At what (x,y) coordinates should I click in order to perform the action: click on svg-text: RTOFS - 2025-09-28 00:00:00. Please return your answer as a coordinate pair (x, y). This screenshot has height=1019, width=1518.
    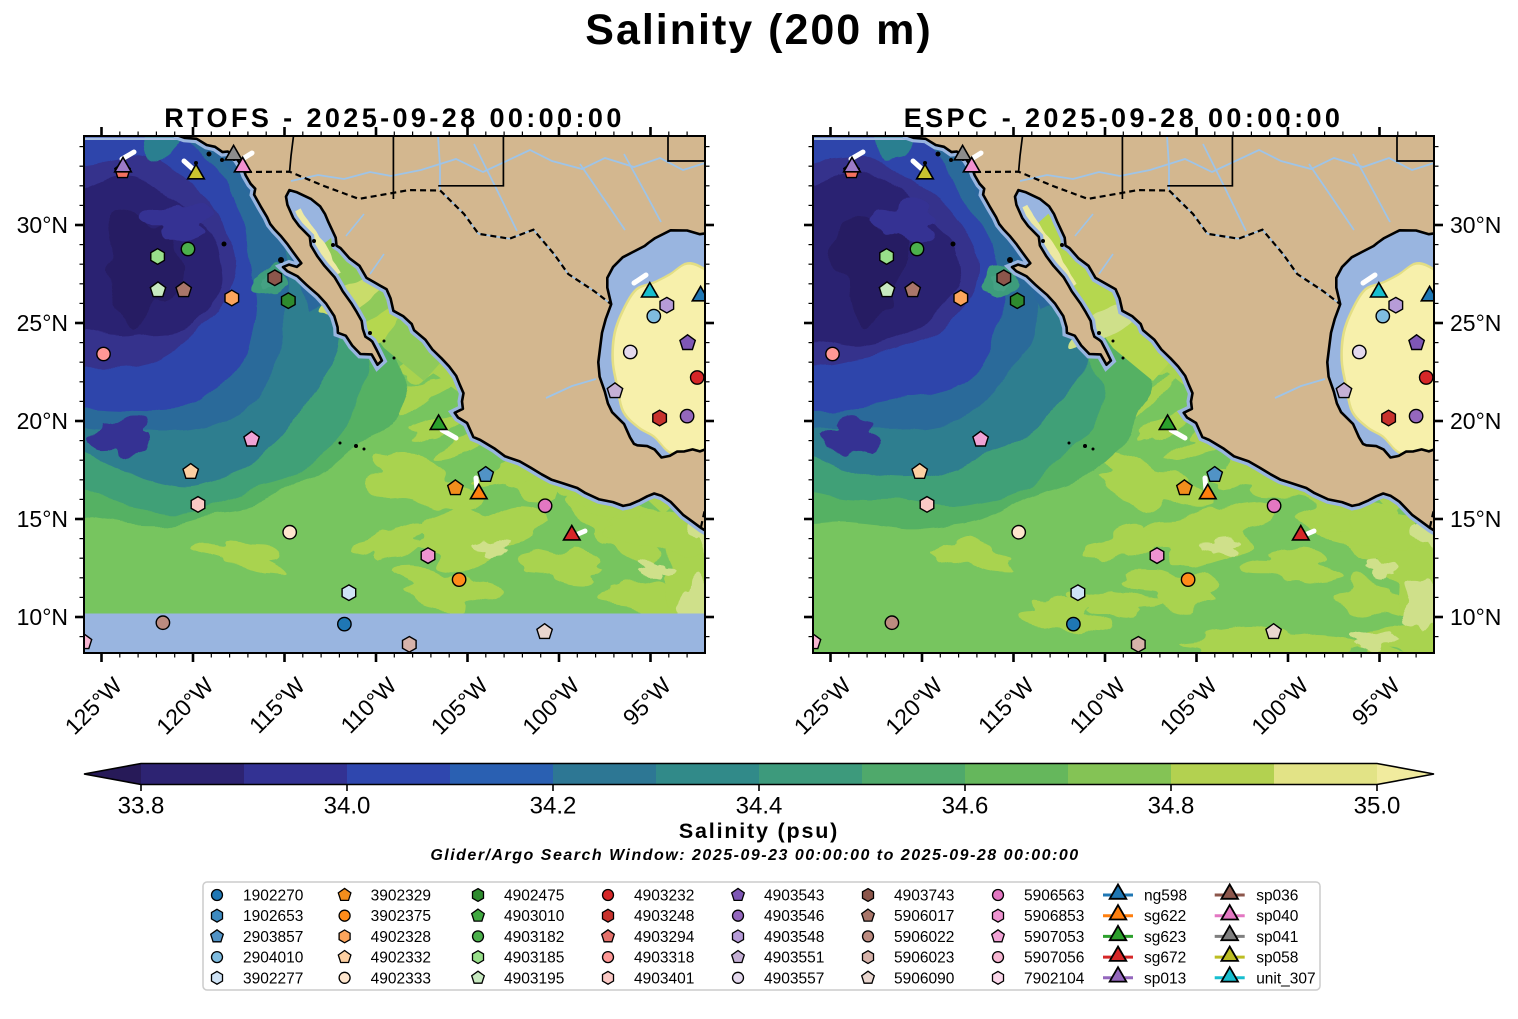
    Looking at the image, I should click on (394, 118).